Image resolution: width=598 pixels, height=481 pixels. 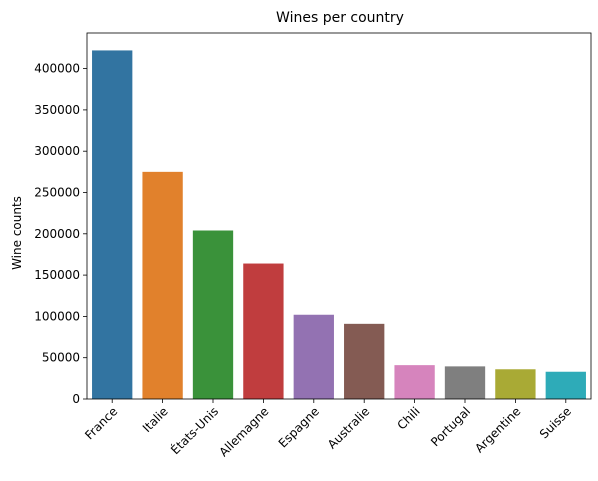 What do you see at coordinates (112, 225) in the screenshot?
I see `bar-france` at bounding box center [112, 225].